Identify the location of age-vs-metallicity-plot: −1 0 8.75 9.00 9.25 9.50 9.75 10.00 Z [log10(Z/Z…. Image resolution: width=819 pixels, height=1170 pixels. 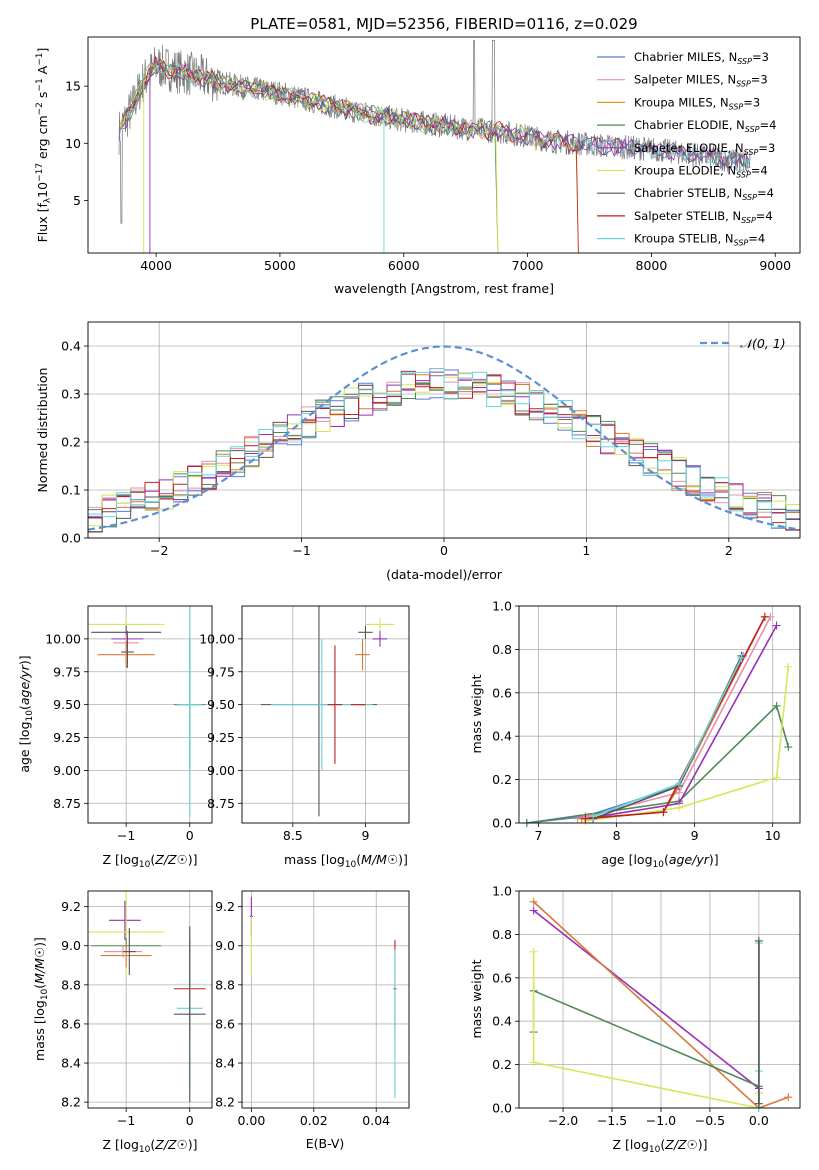
(115, 737).